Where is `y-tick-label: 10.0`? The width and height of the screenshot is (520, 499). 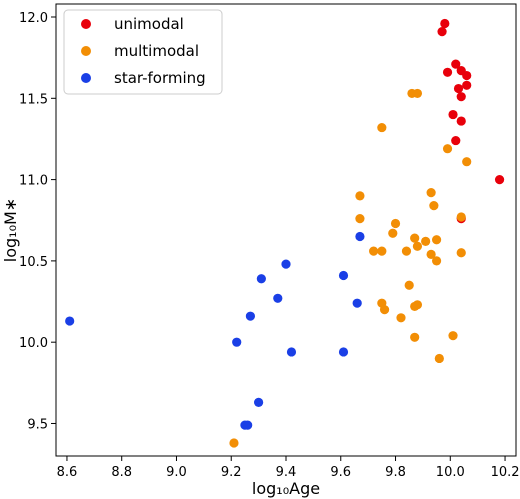 y-tick-label: 10.0 is located at coordinates (33, 343).